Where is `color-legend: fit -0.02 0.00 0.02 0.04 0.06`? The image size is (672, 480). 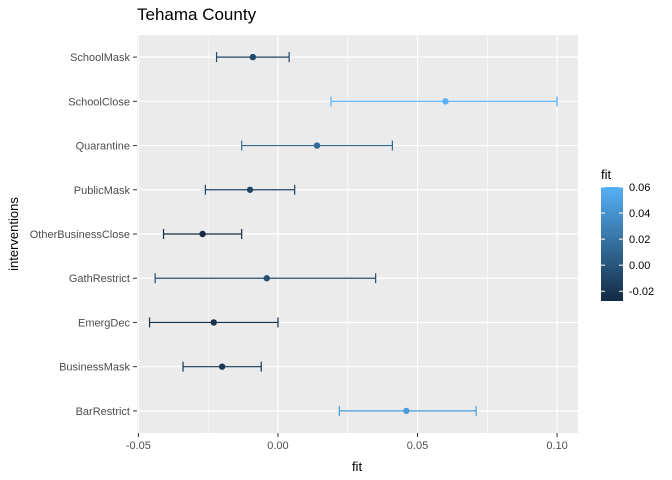
color-legend: fit -0.02 0.00 0.02 0.04 0.06 is located at coordinates (627, 234).